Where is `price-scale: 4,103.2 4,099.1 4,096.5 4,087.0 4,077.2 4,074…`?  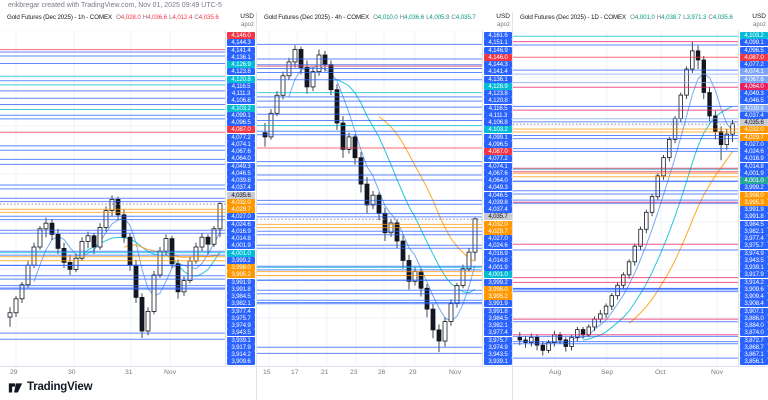
price-scale: 4,103.2 4,099.1 4,096.5 4,087.0 4,077.2 4,074… is located at coordinates (753, 198).